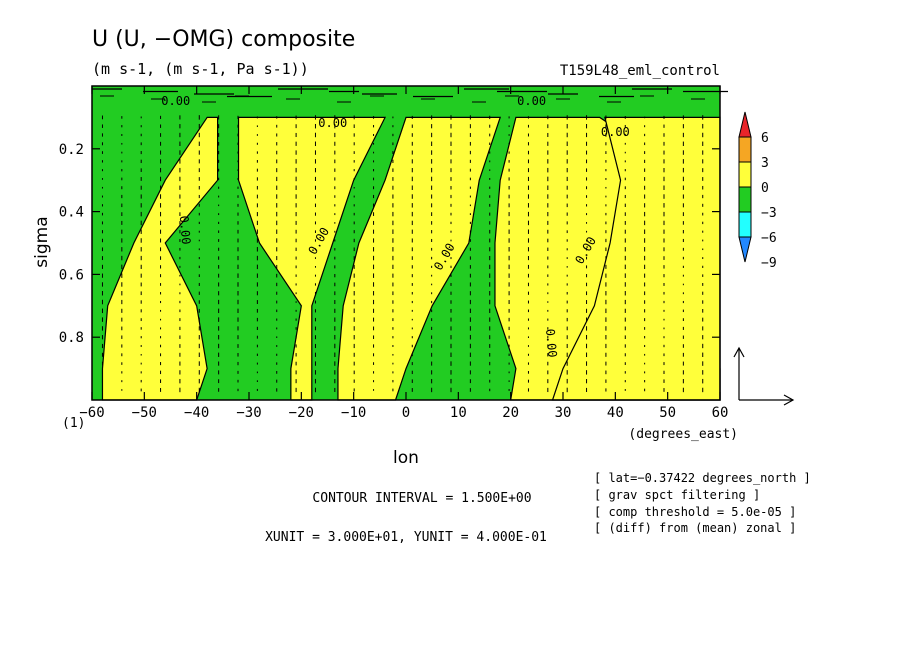 Image resolution: width=904 pixels, height=654 pixels. Describe the element at coordinates (196, 413) in the screenshot. I see `x-tick-label: −40` at that location.